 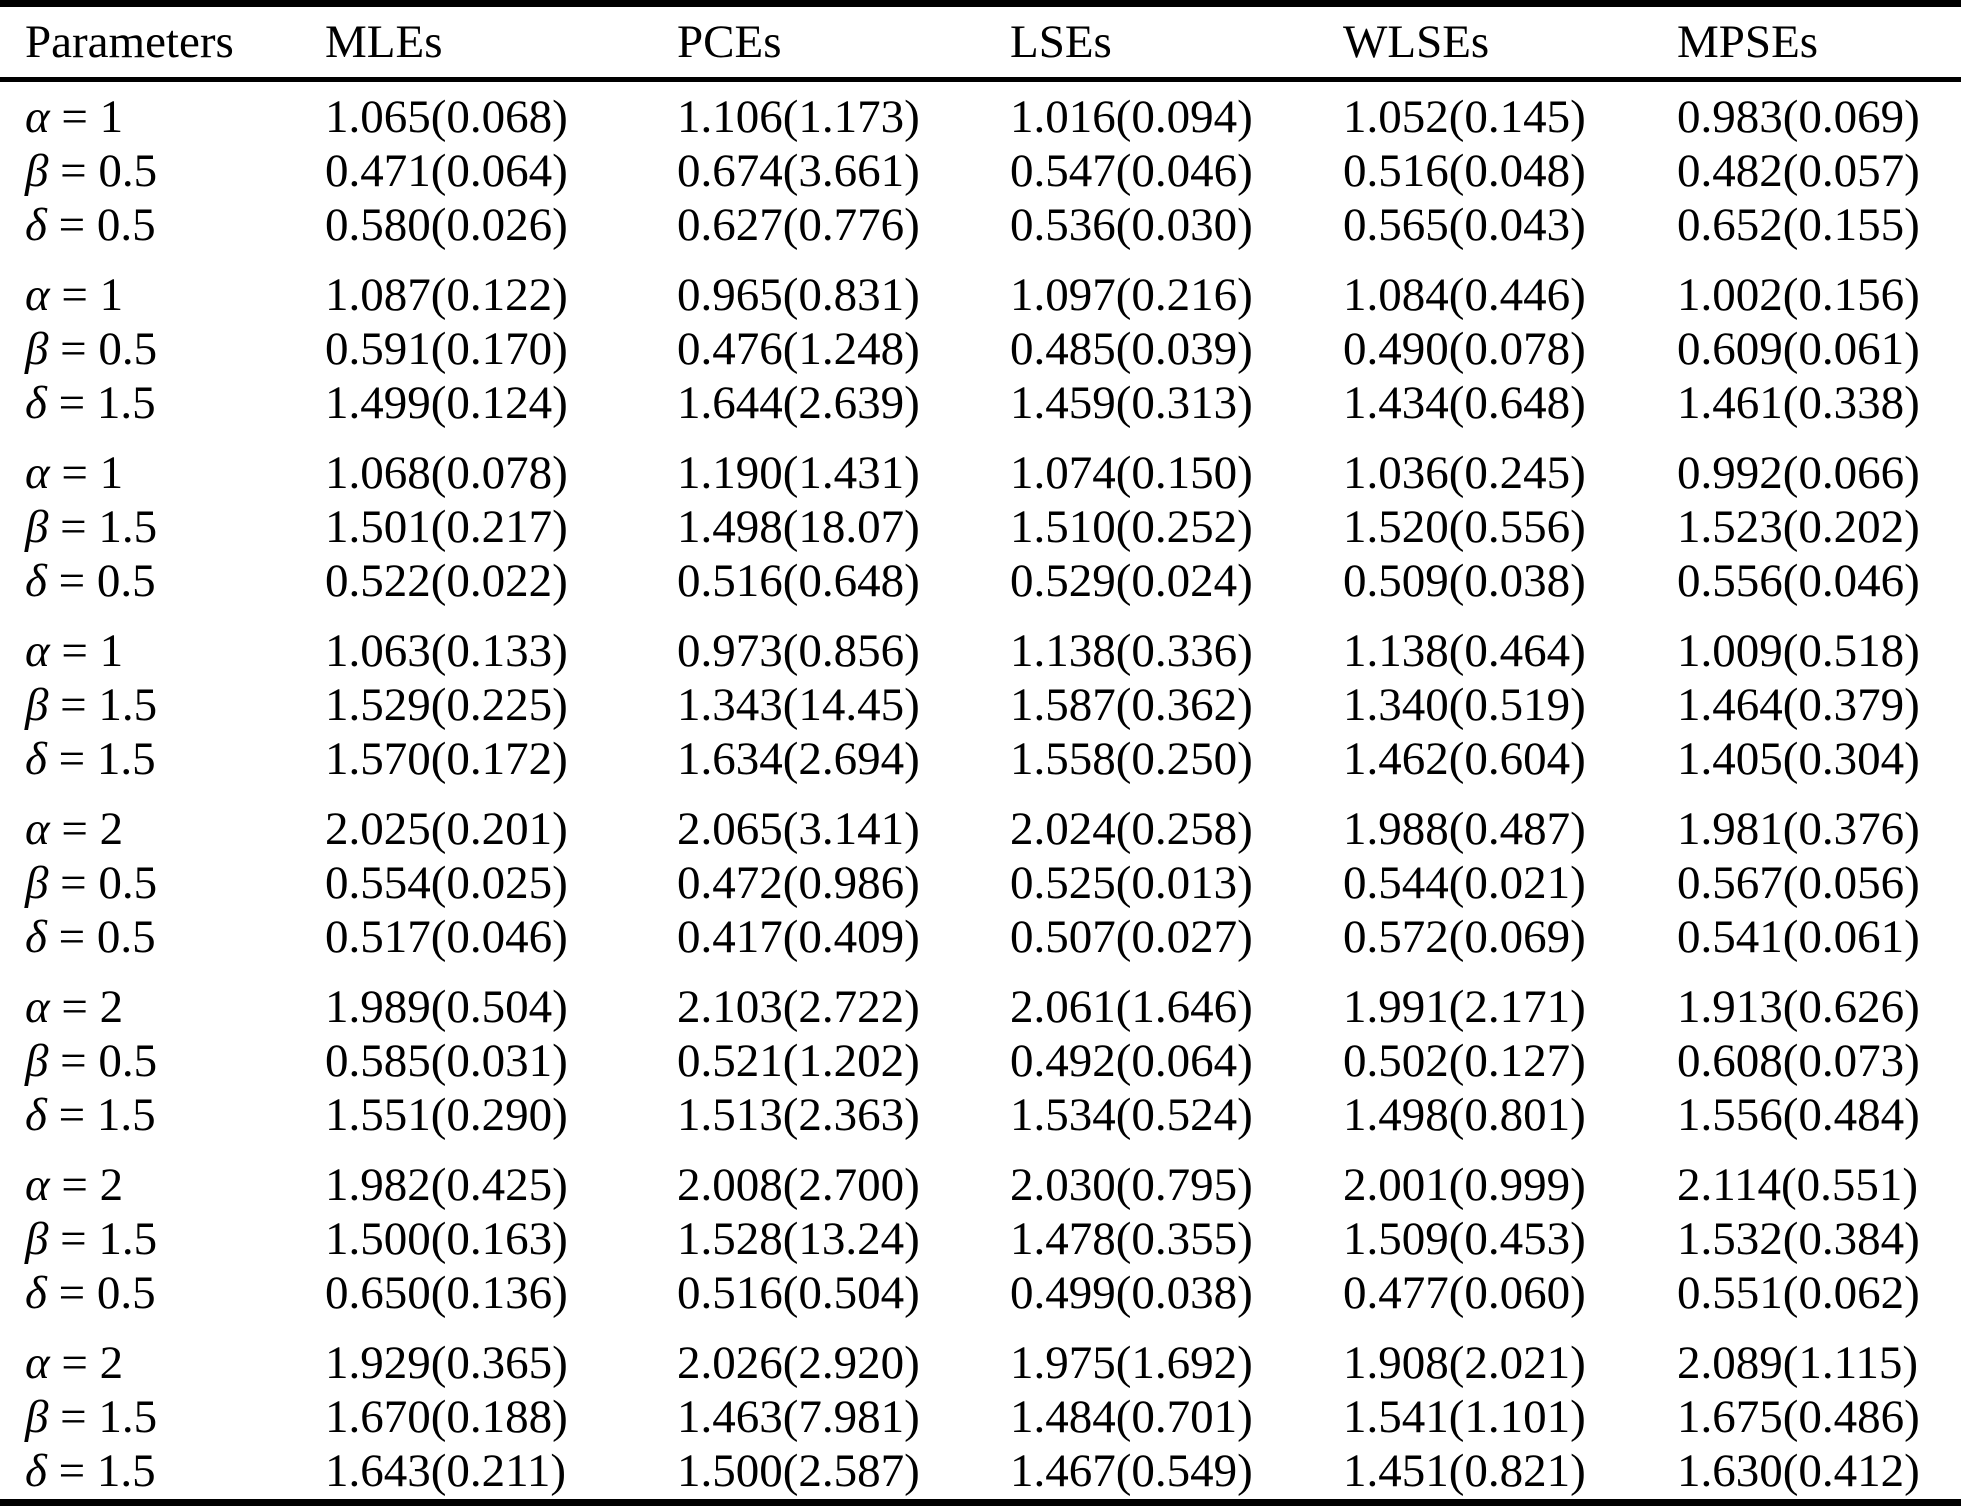 What do you see at coordinates (90, 937) in the screenshot?
I see `param-cell: δ = 0.5` at bounding box center [90, 937].